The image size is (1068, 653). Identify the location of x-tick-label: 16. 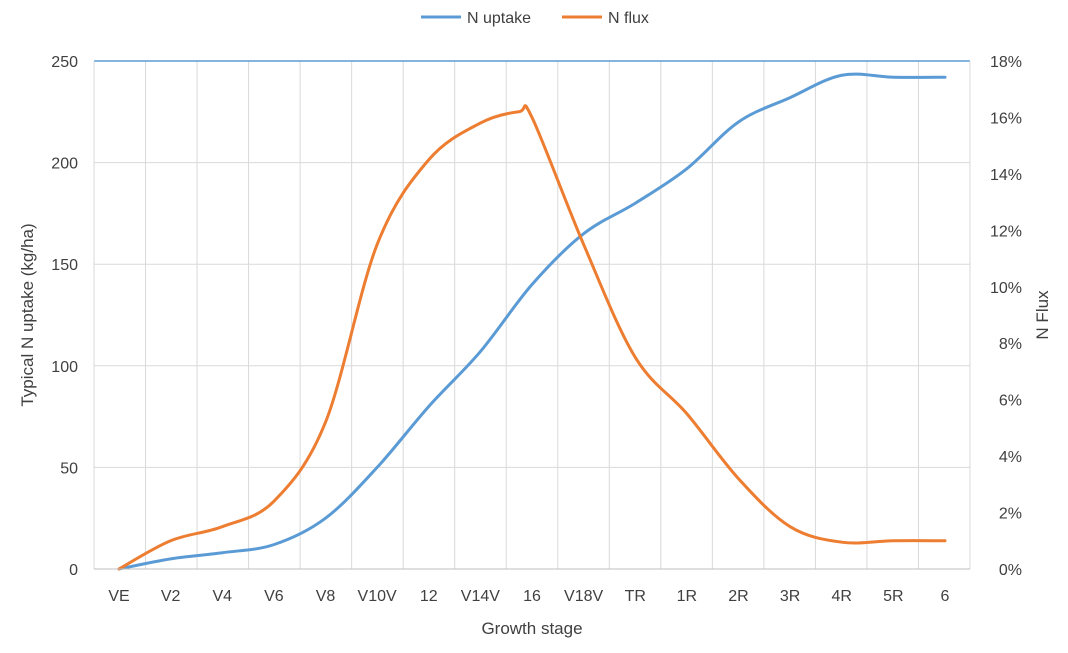
(532, 596).